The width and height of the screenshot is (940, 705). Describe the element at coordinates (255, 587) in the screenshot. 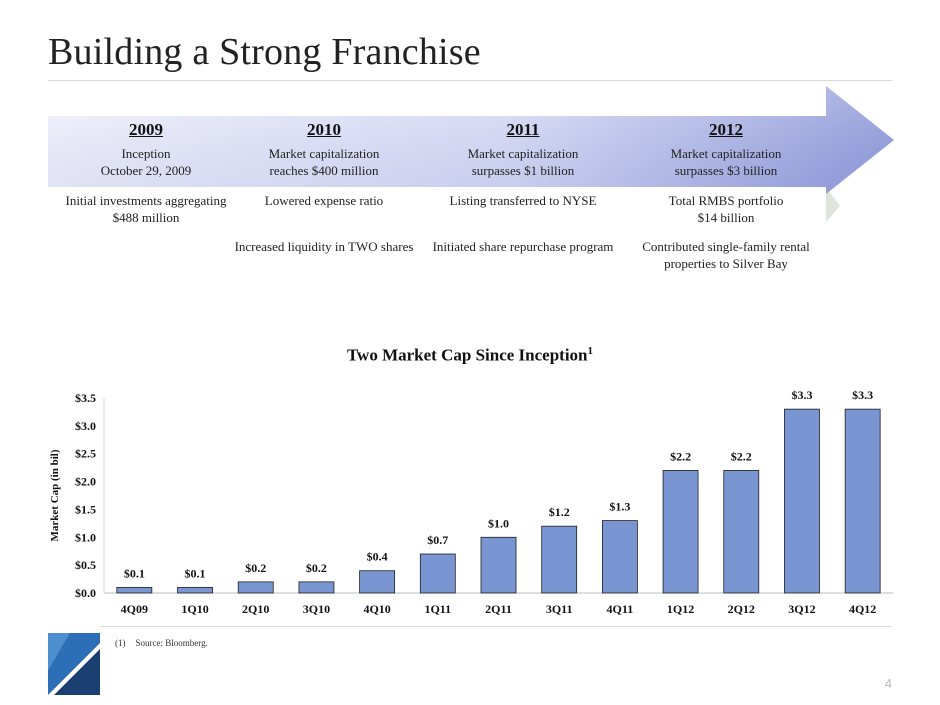

I see `bar-2Q10` at that location.